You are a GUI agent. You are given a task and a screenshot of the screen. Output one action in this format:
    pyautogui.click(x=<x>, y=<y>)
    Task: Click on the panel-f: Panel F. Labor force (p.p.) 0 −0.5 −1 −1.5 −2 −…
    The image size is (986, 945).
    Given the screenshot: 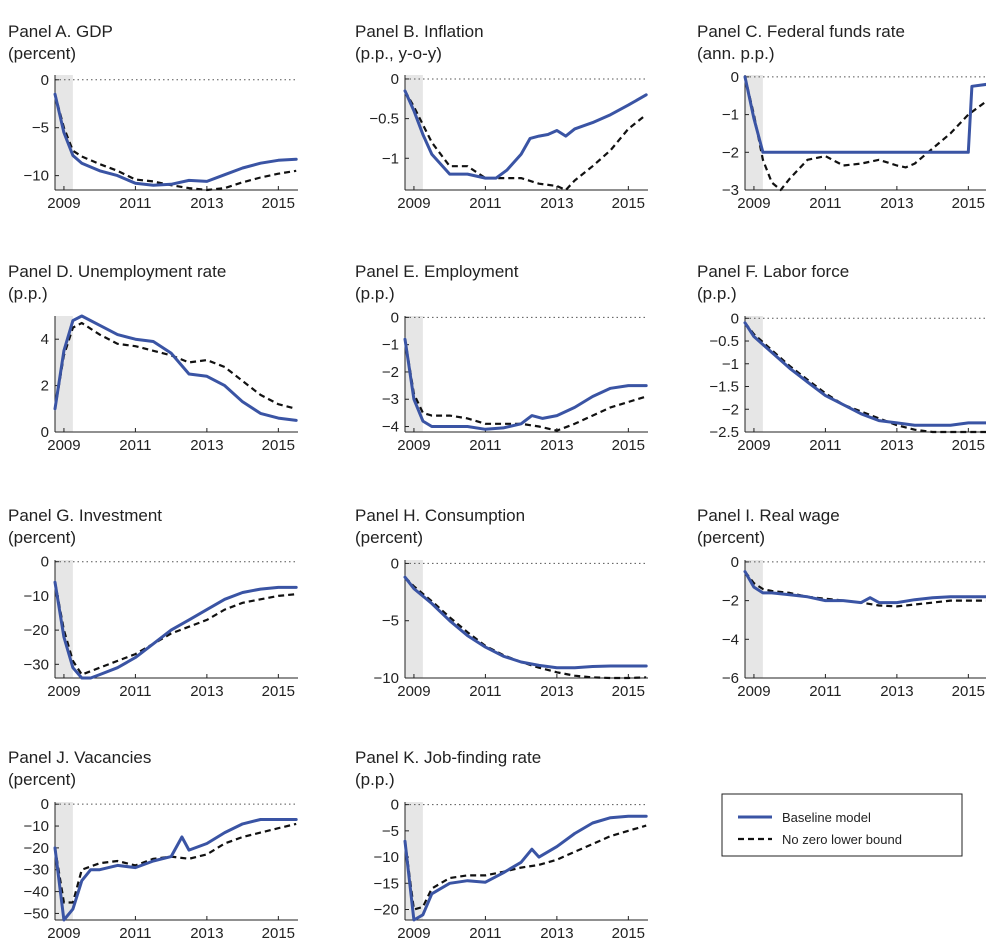 What is the action you would take?
    pyautogui.click(x=841, y=358)
    